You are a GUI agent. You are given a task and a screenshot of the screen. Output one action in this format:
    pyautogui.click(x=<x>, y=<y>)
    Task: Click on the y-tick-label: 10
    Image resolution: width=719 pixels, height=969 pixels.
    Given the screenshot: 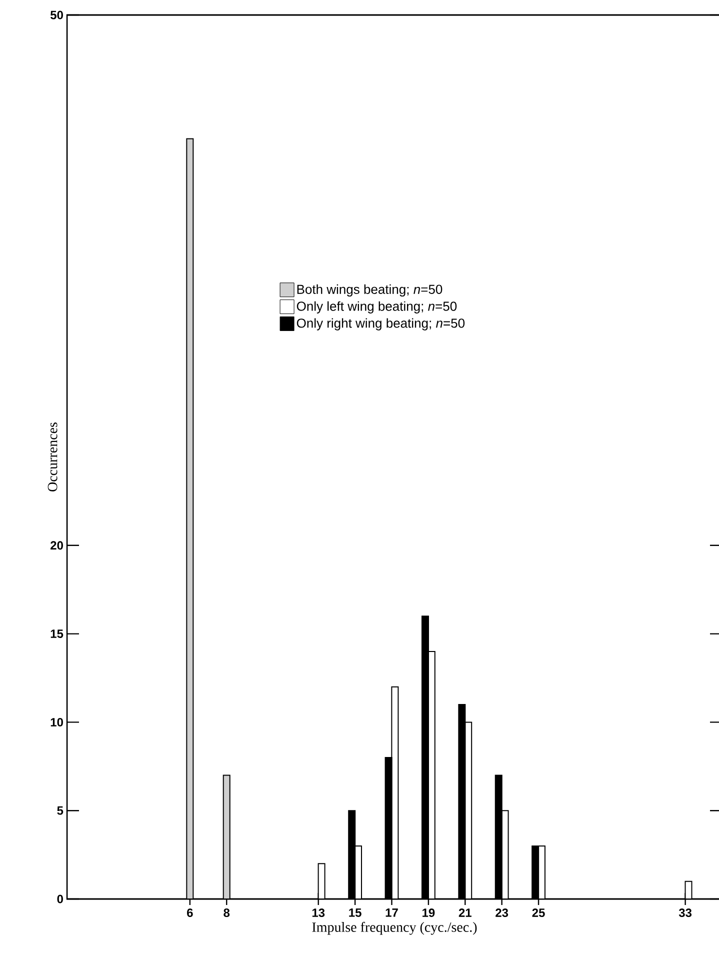 What is the action you would take?
    pyautogui.click(x=56, y=722)
    